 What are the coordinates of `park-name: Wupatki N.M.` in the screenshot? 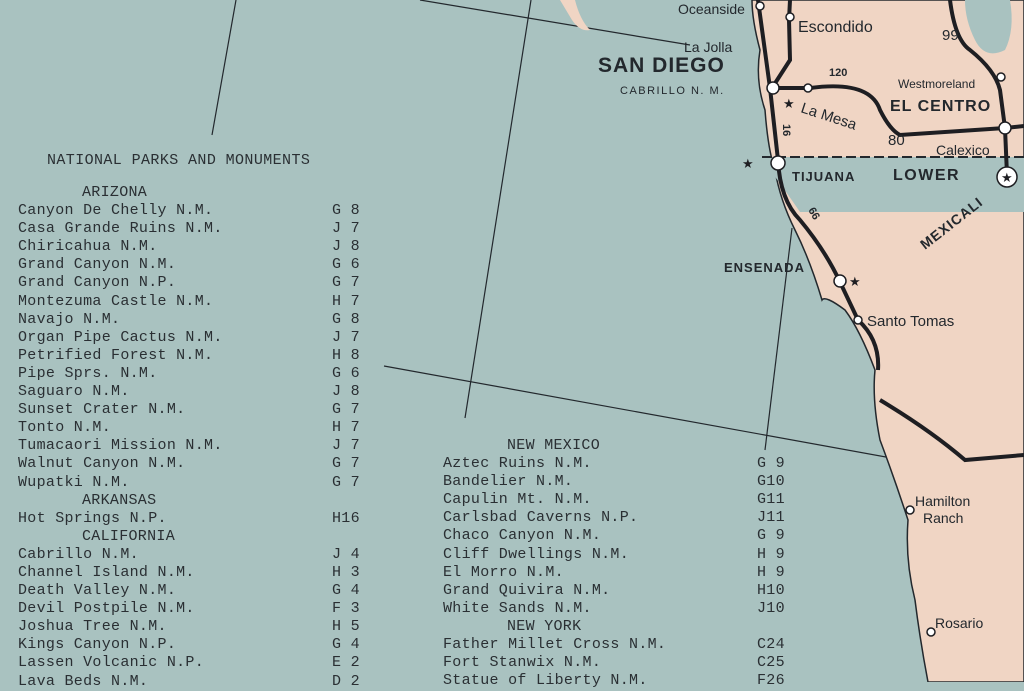 It's located at (74, 482).